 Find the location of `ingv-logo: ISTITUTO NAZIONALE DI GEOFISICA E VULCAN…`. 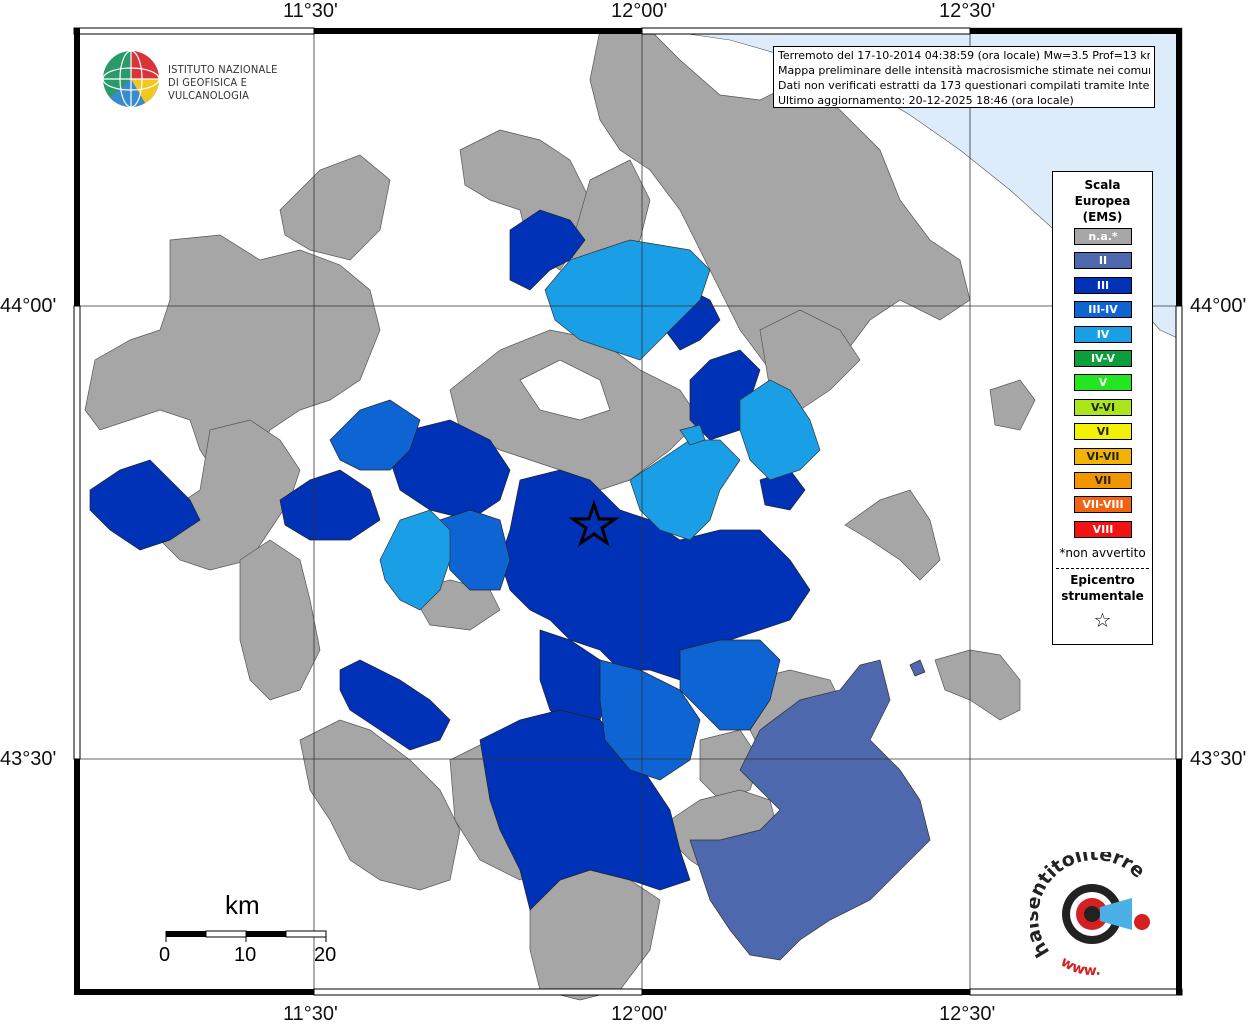

ingv-logo: ISTITUTO NAZIONALE DI GEOFISICA E VULCAN… is located at coordinates (210, 79).